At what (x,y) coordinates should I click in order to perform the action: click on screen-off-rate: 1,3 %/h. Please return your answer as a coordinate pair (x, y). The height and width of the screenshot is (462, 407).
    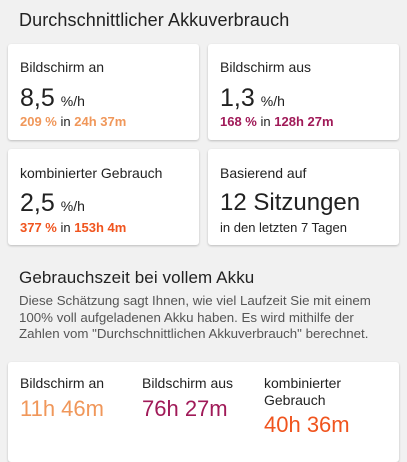
    Looking at the image, I should click on (252, 98).